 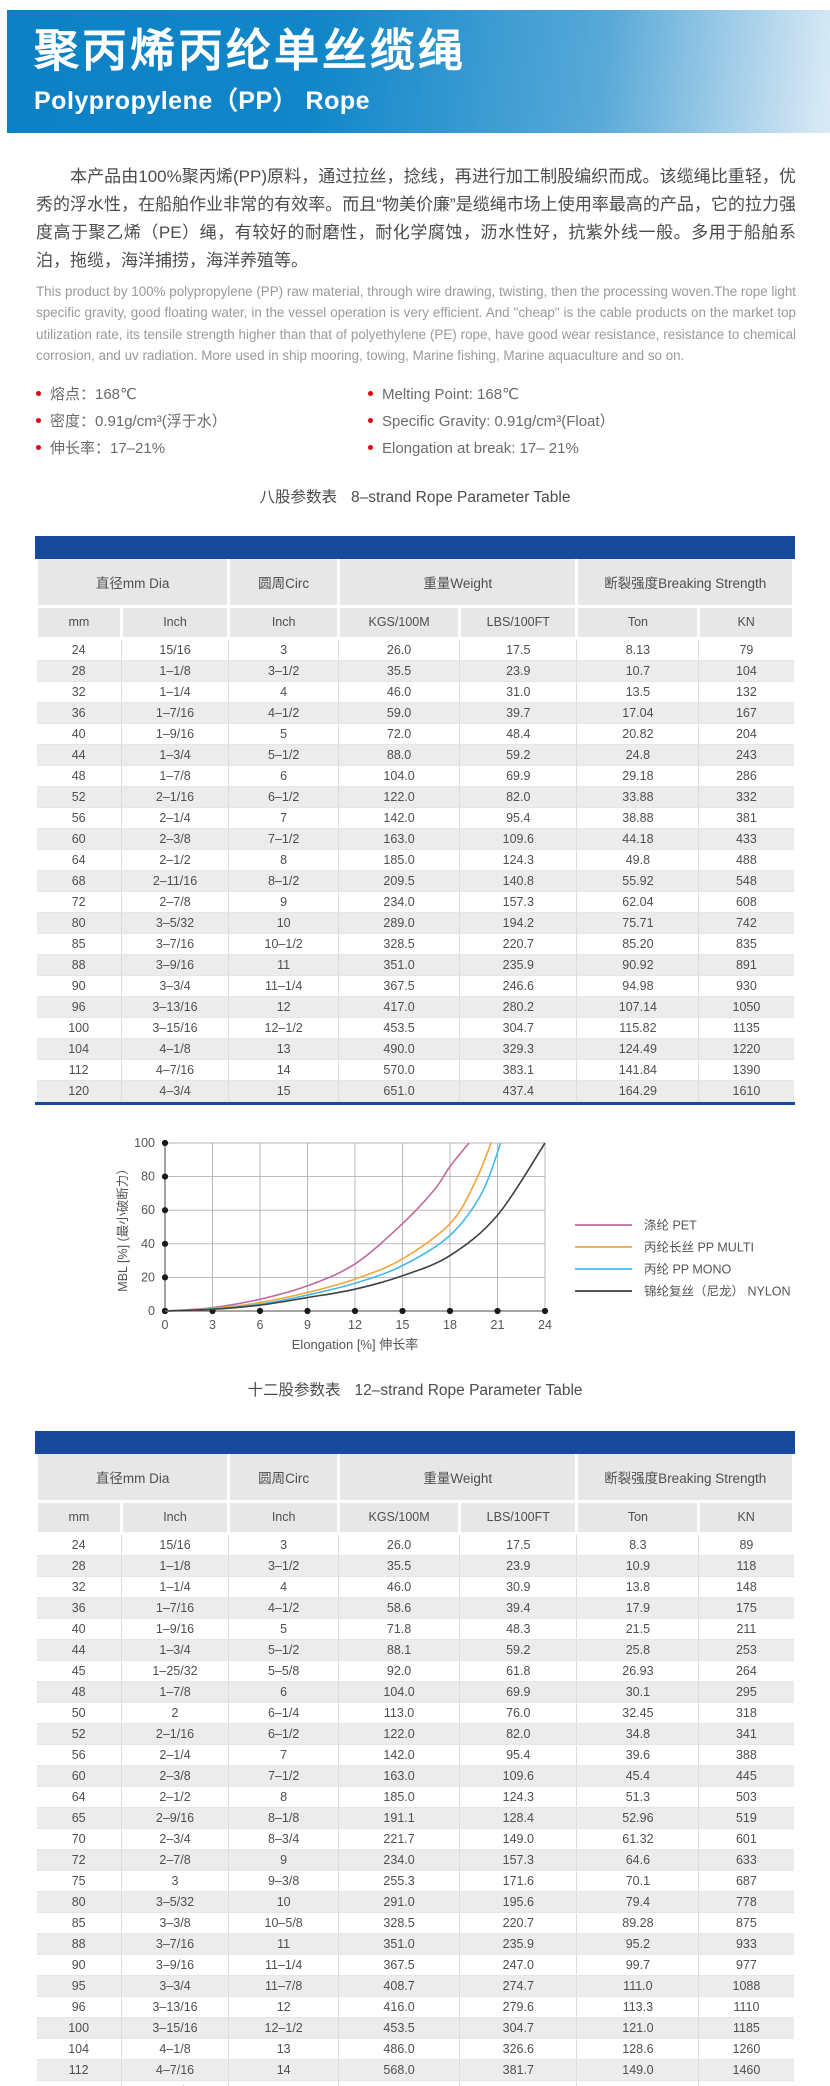 I want to click on table-cell: 408.7, so click(x=399, y=1986).